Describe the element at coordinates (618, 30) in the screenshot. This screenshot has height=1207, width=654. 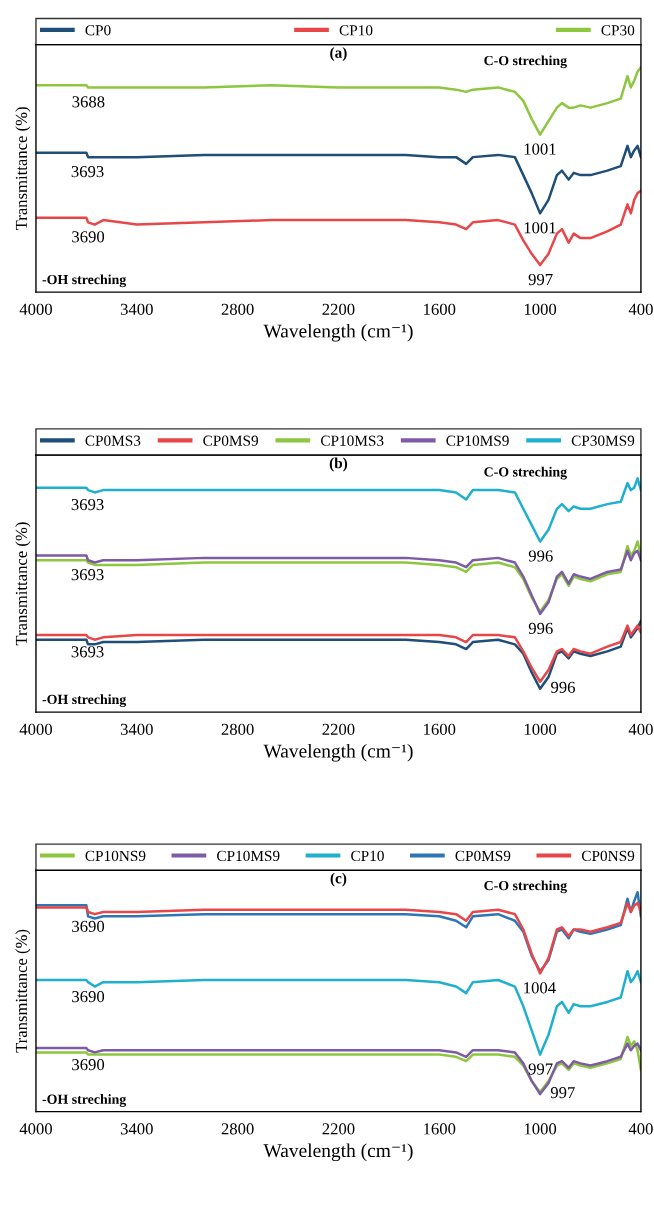
I see `legend-label: CP30` at that location.